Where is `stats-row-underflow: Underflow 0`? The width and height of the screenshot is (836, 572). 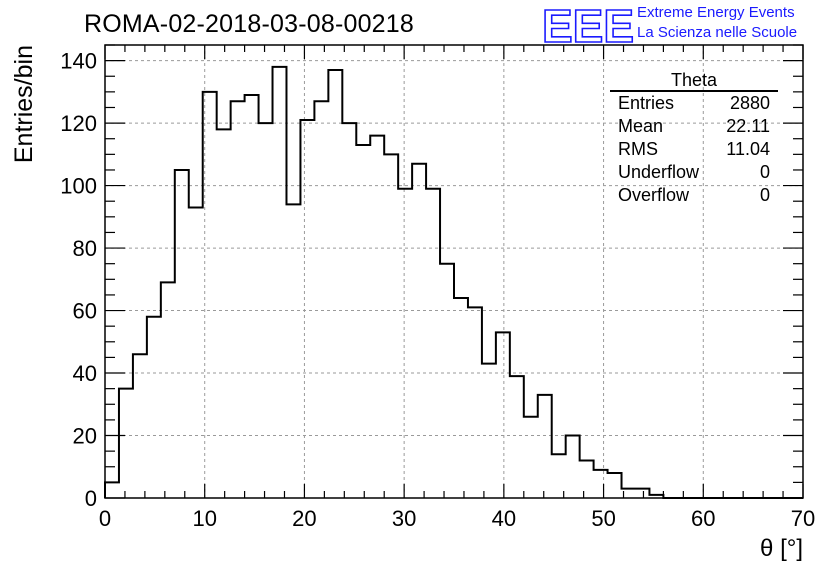 stats-row-underflow: Underflow 0 is located at coordinates (694, 172).